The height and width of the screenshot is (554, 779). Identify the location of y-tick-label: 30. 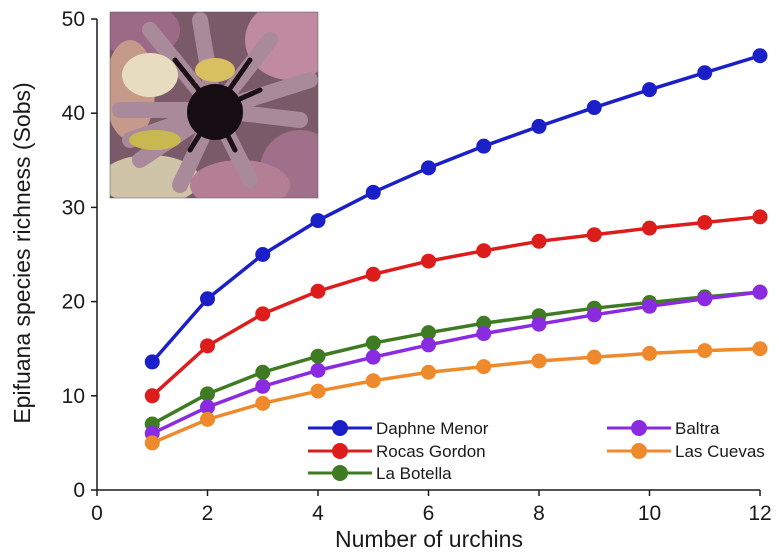
(73, 207).